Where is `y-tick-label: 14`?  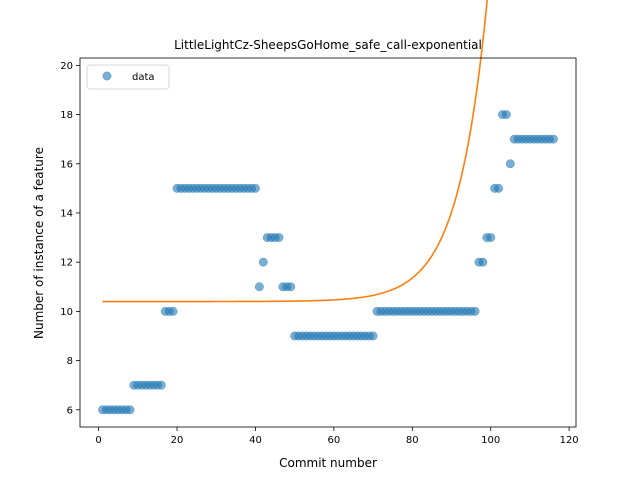
y-tick-label: 14 is located at coordinates (66, 213).